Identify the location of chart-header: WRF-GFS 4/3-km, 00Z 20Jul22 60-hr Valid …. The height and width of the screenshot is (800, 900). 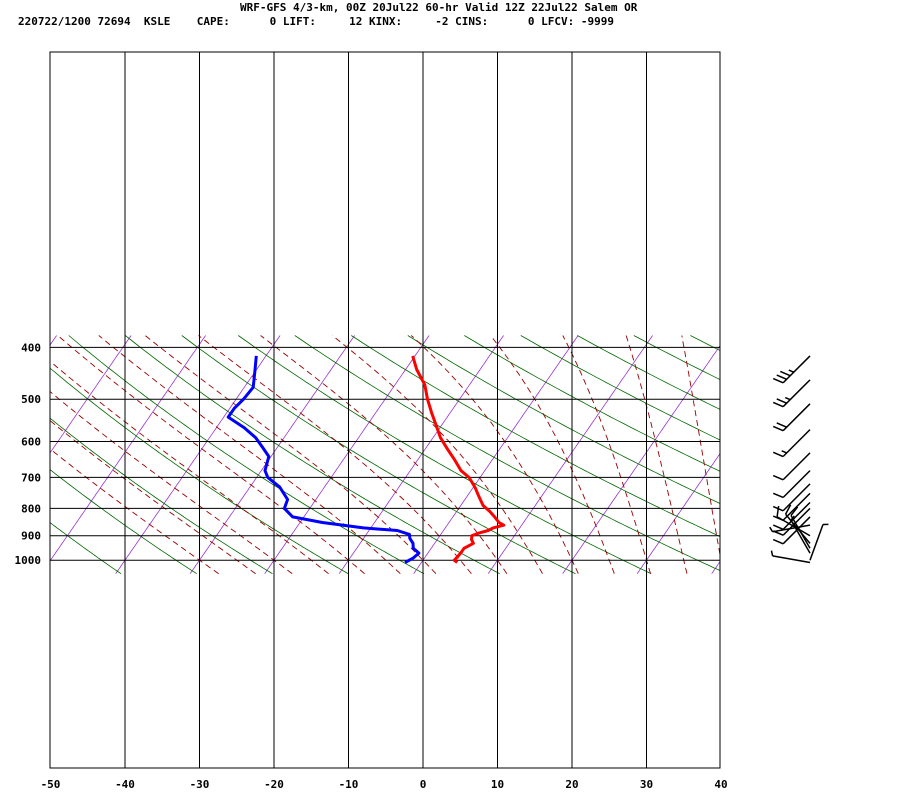
(450, 16).